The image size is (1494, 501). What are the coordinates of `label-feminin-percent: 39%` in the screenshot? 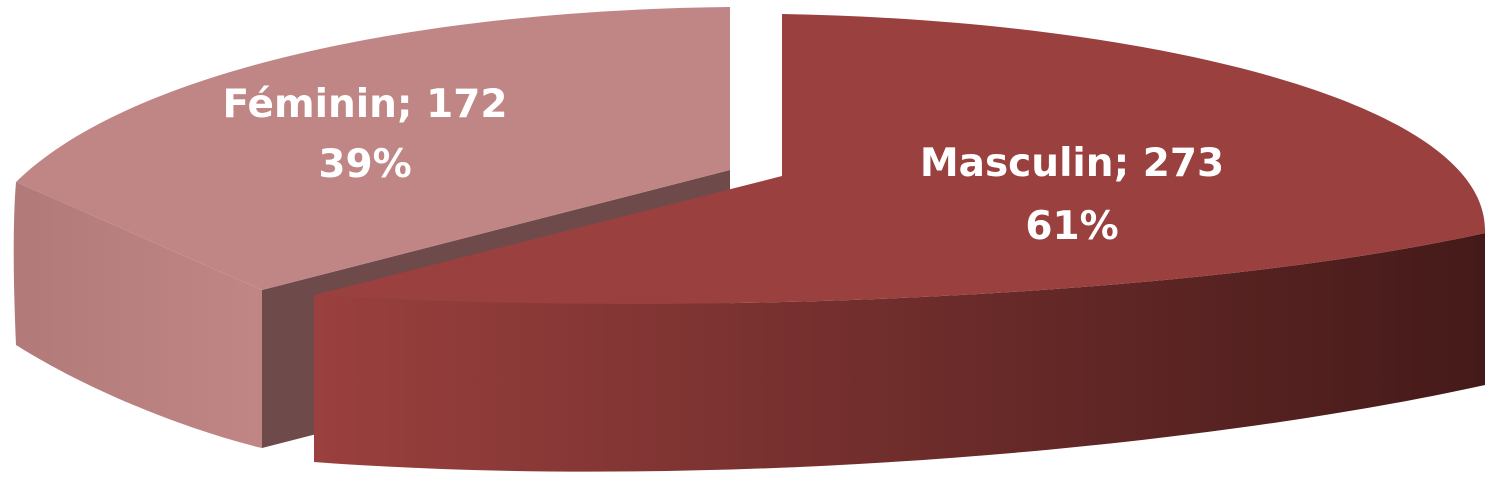 It's located at (364, 164).